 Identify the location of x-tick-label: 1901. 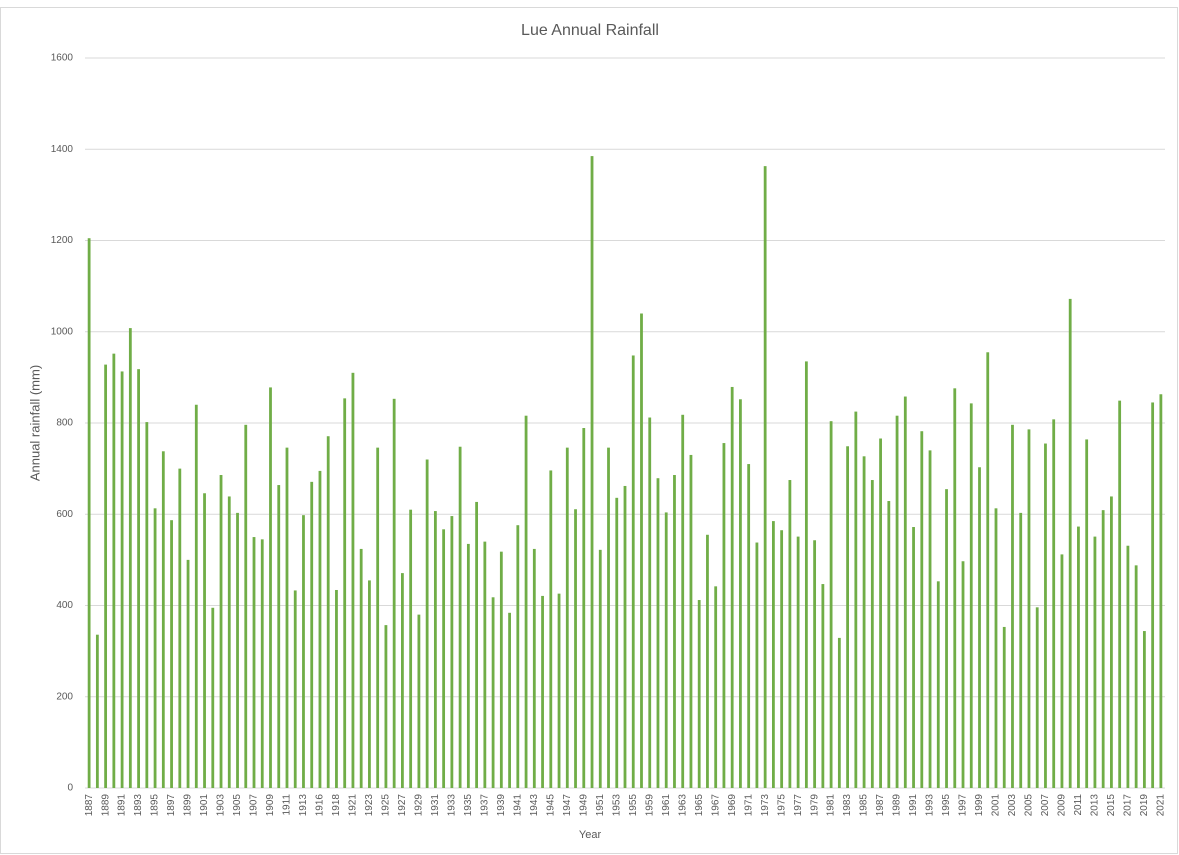
(204, 805).